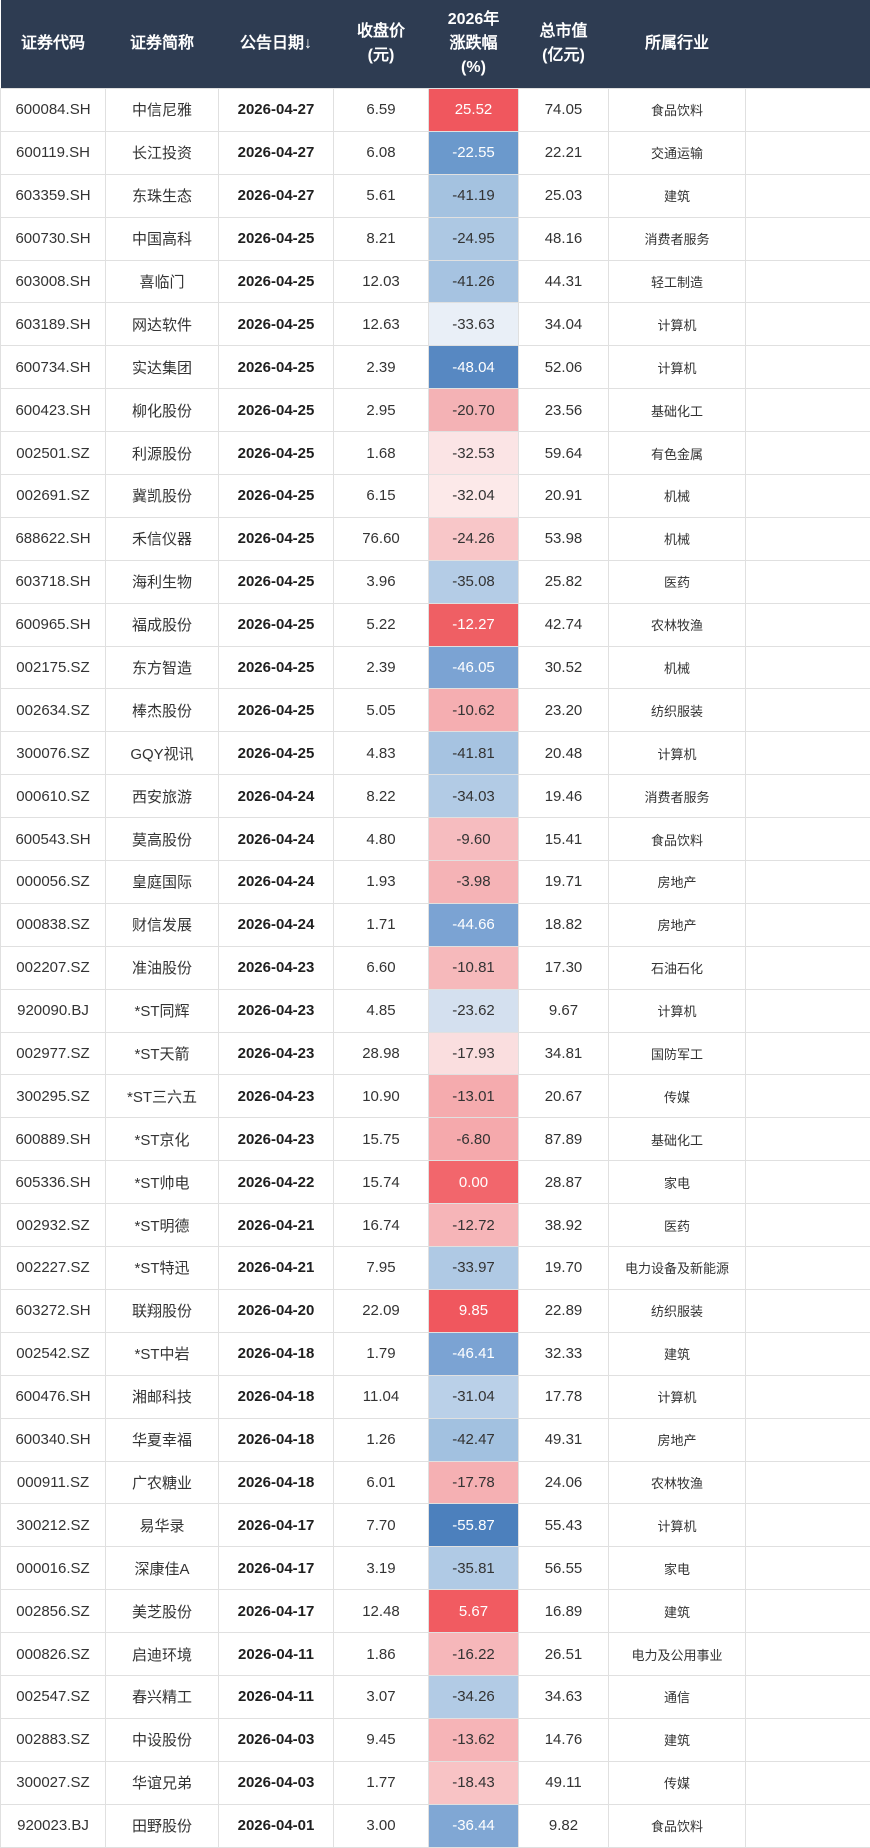  Describe the element at coordinates (564, 1139) in the screenshot. I see `cell-mcap: 87.89` at that location.